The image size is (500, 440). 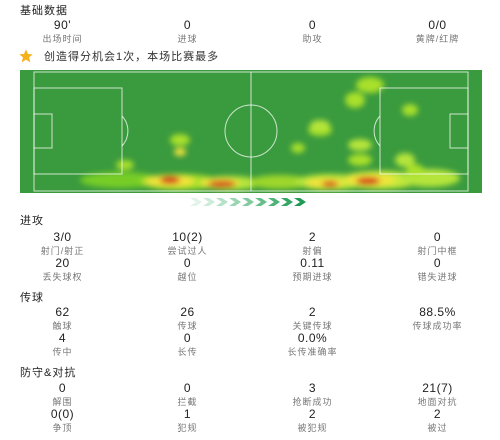 I want to click on stat-value: 0.11, so click(x=312, y=263).